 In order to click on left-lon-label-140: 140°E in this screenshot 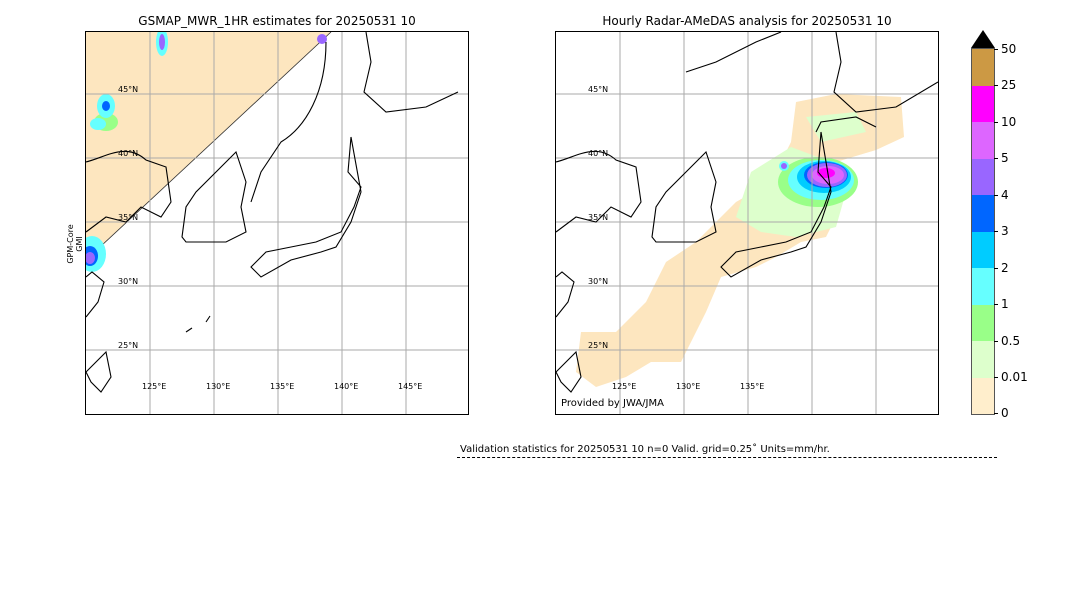, I will do `click(346, 386)`.